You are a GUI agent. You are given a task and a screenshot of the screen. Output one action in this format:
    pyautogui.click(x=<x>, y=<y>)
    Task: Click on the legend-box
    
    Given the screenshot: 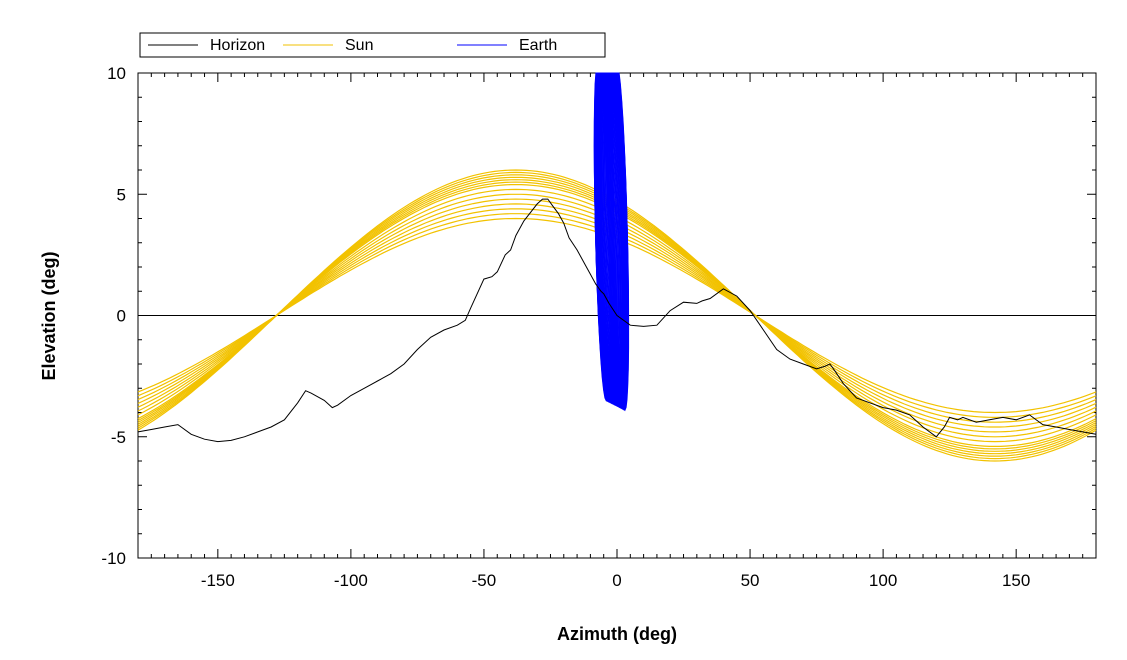 What is the action you would take?
    pyautogui.click(x=372, y=45)
    